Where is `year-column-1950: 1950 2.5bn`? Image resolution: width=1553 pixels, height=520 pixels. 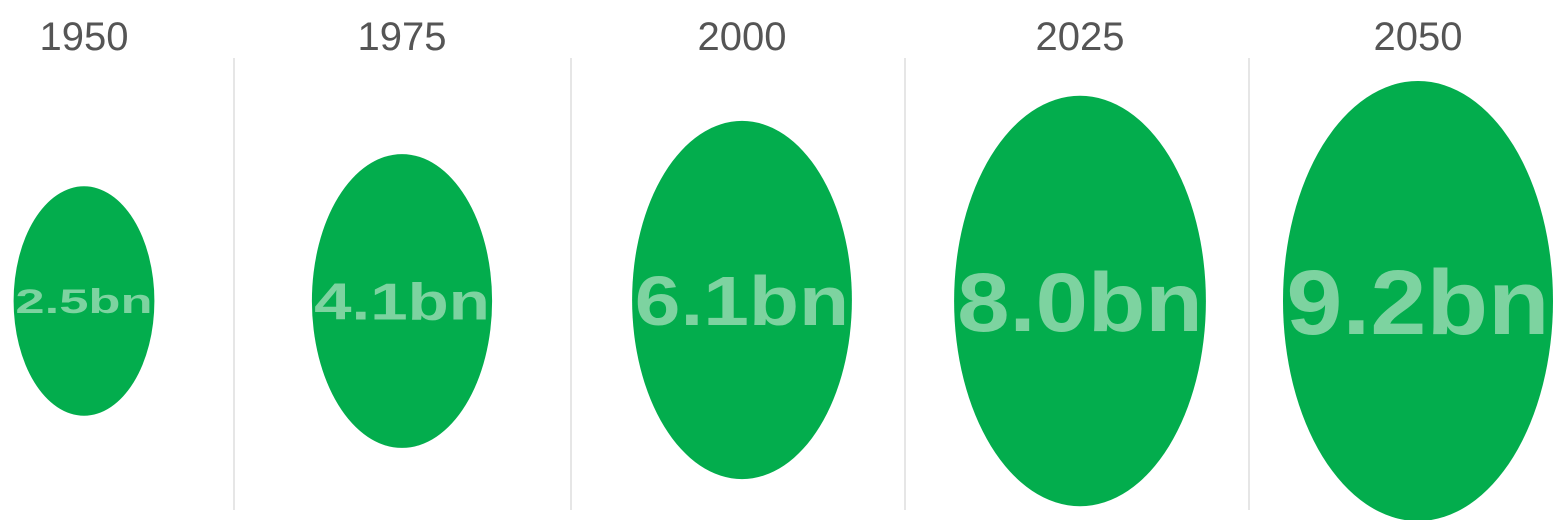
year-column-1950: 1950 2.5bn is located at coordinates (84, 215).